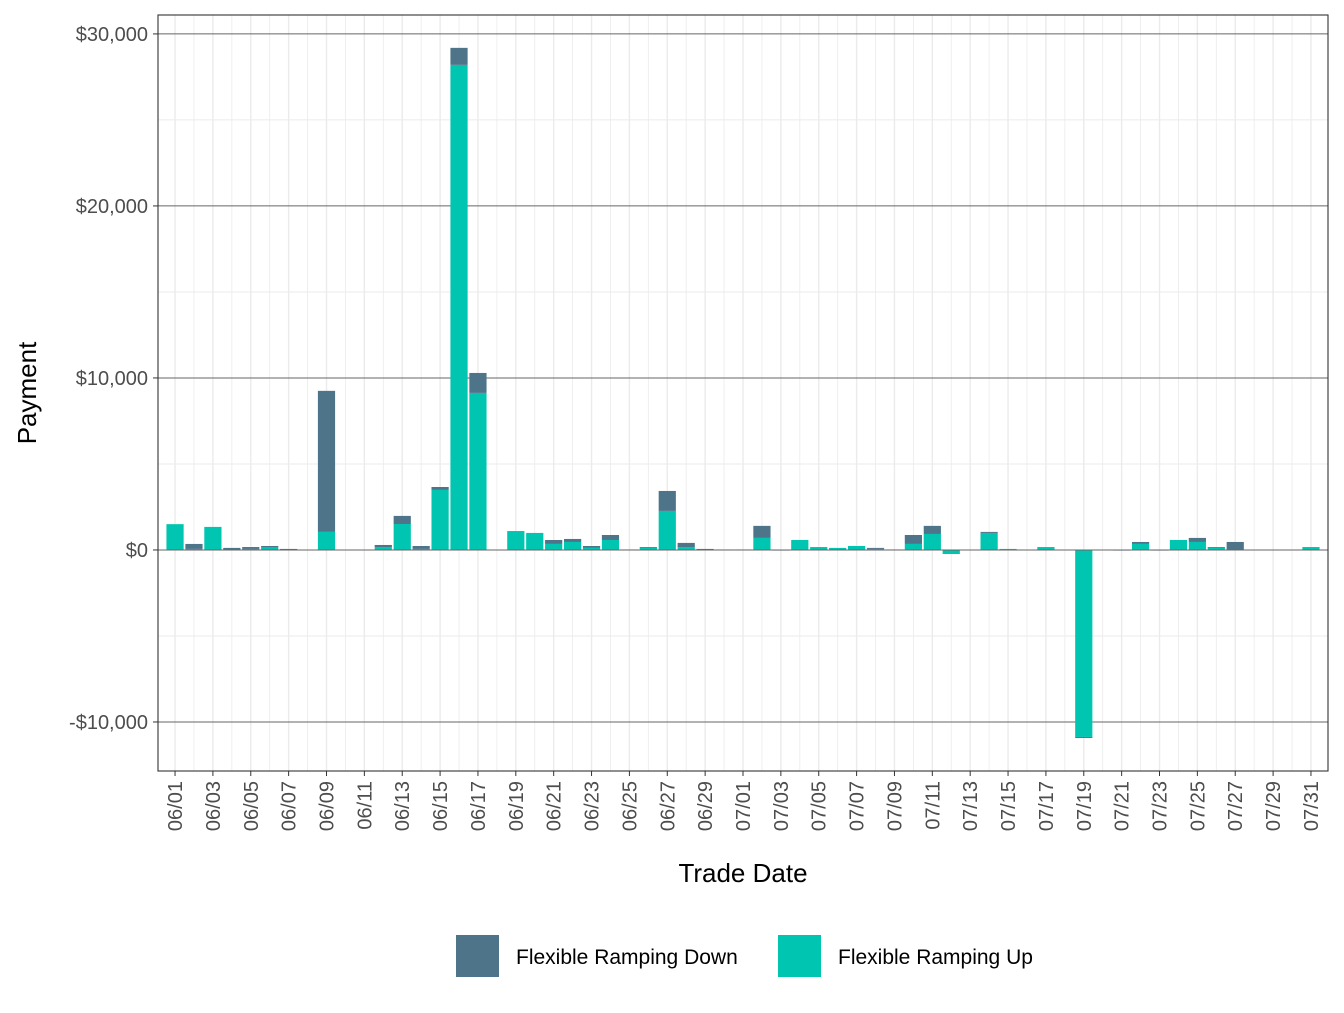 This screenshot has height=1013, width=1344. I want to click on x-tick-label: 06/15, so click(441, 806).